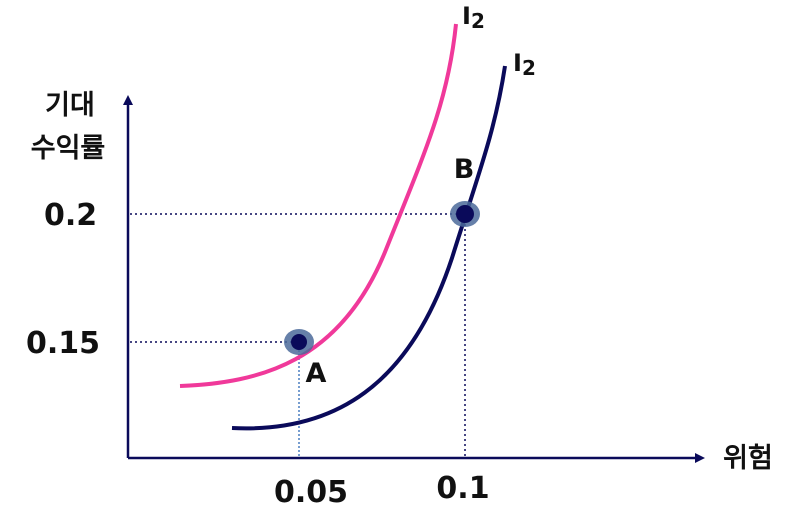 The height and width of the screenshot is (512, 800). I want to click on curve-label-pink: I2, so click(473, 17).